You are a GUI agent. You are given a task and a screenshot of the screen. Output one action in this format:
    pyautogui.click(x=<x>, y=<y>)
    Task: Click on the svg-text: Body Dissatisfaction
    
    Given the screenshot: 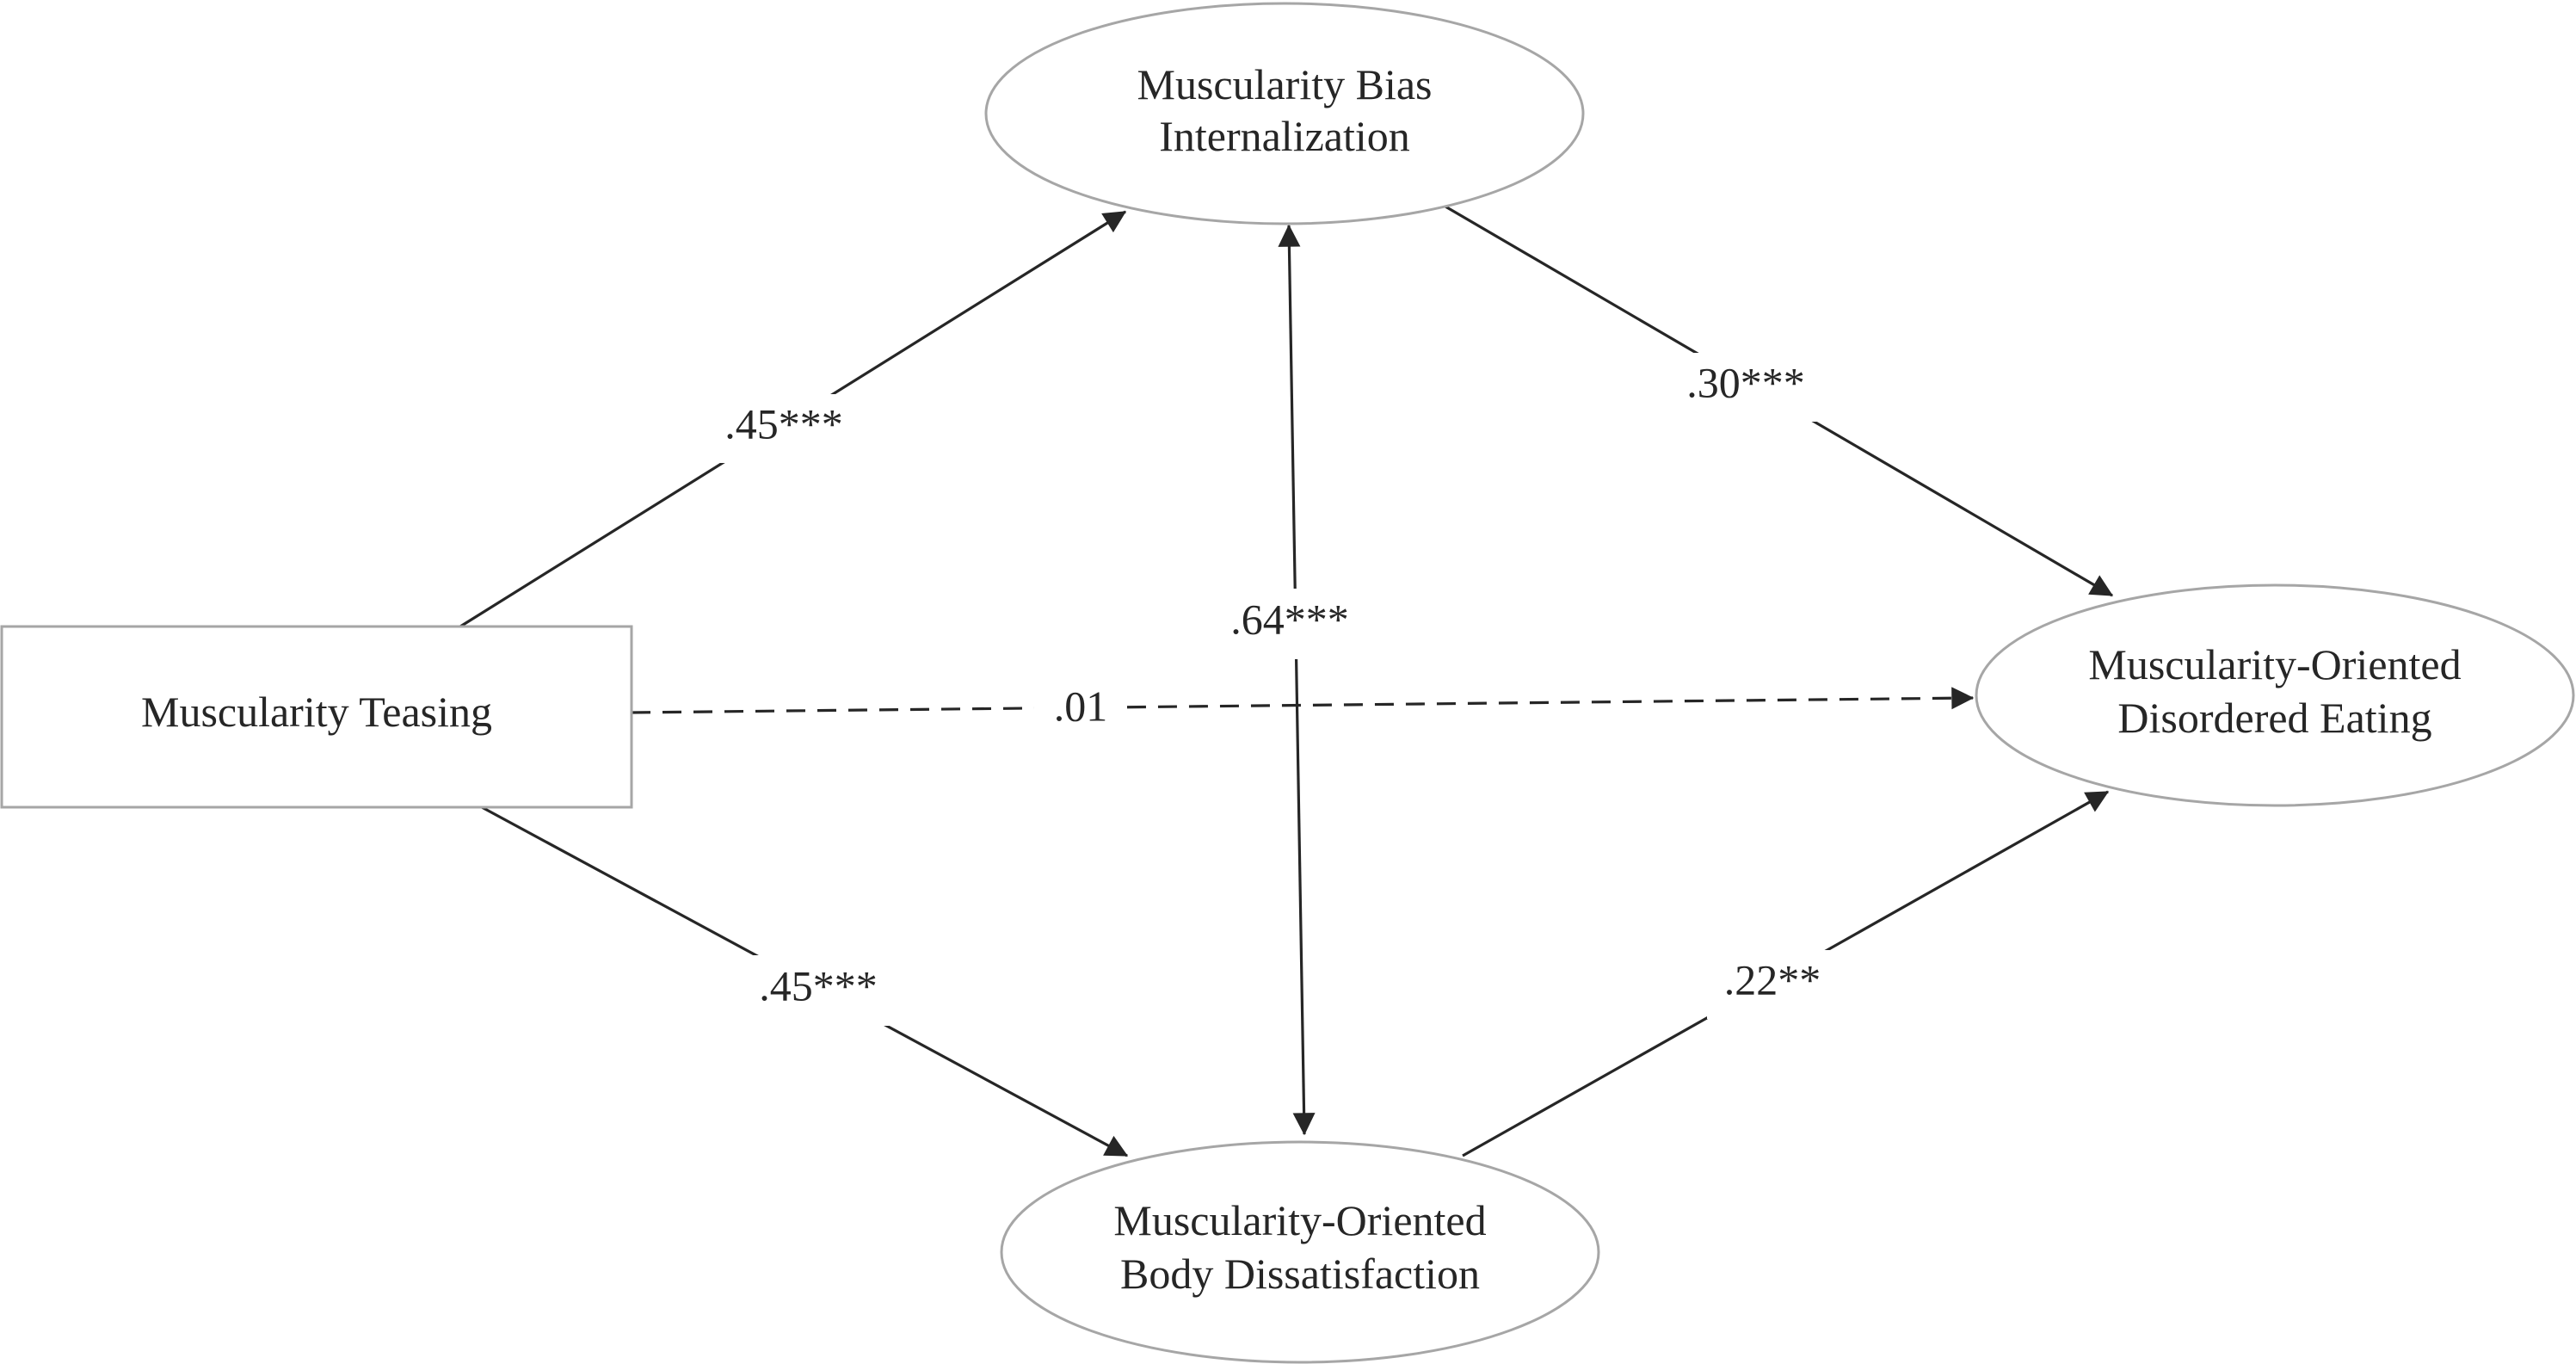 What is the action you would take?
    pyautogui.click(x=1300, y=1274)
    